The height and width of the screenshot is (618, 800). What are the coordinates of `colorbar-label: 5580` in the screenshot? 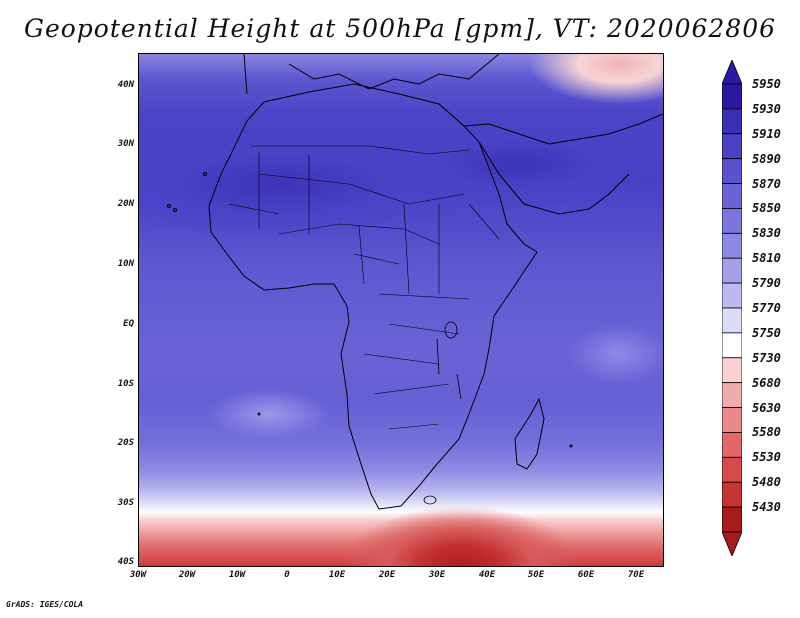 It's located at (766, 432).